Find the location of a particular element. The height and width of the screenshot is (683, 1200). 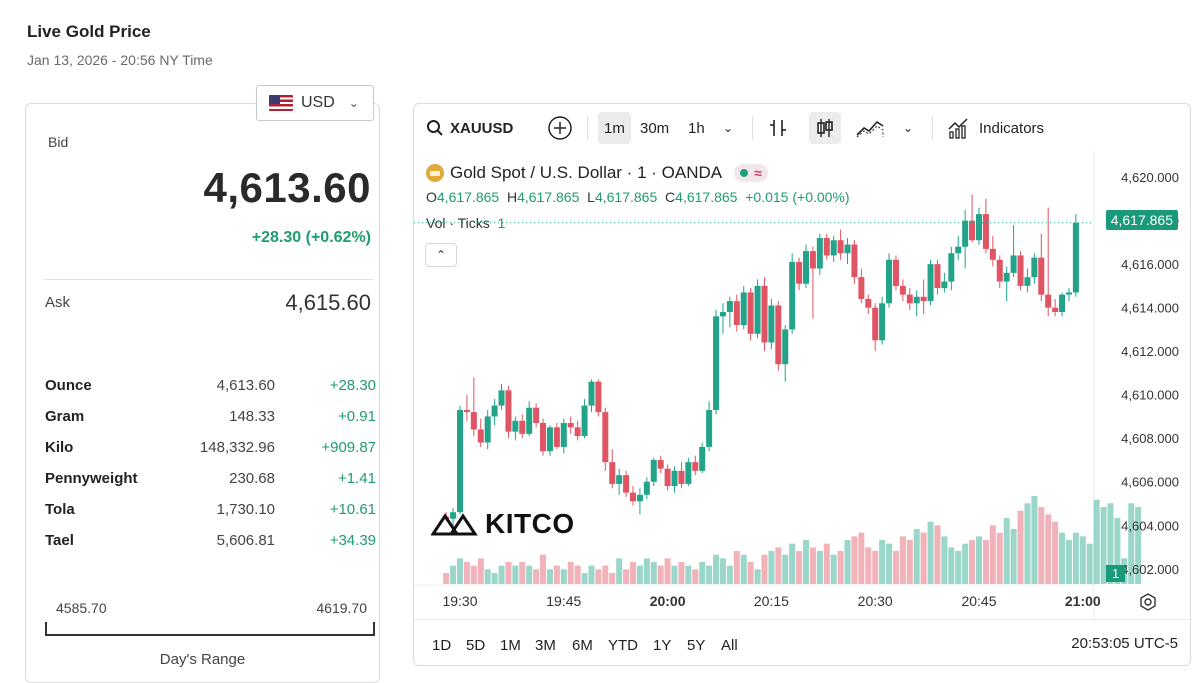

interval-1m: 1m is located at coordinates (614, 128).